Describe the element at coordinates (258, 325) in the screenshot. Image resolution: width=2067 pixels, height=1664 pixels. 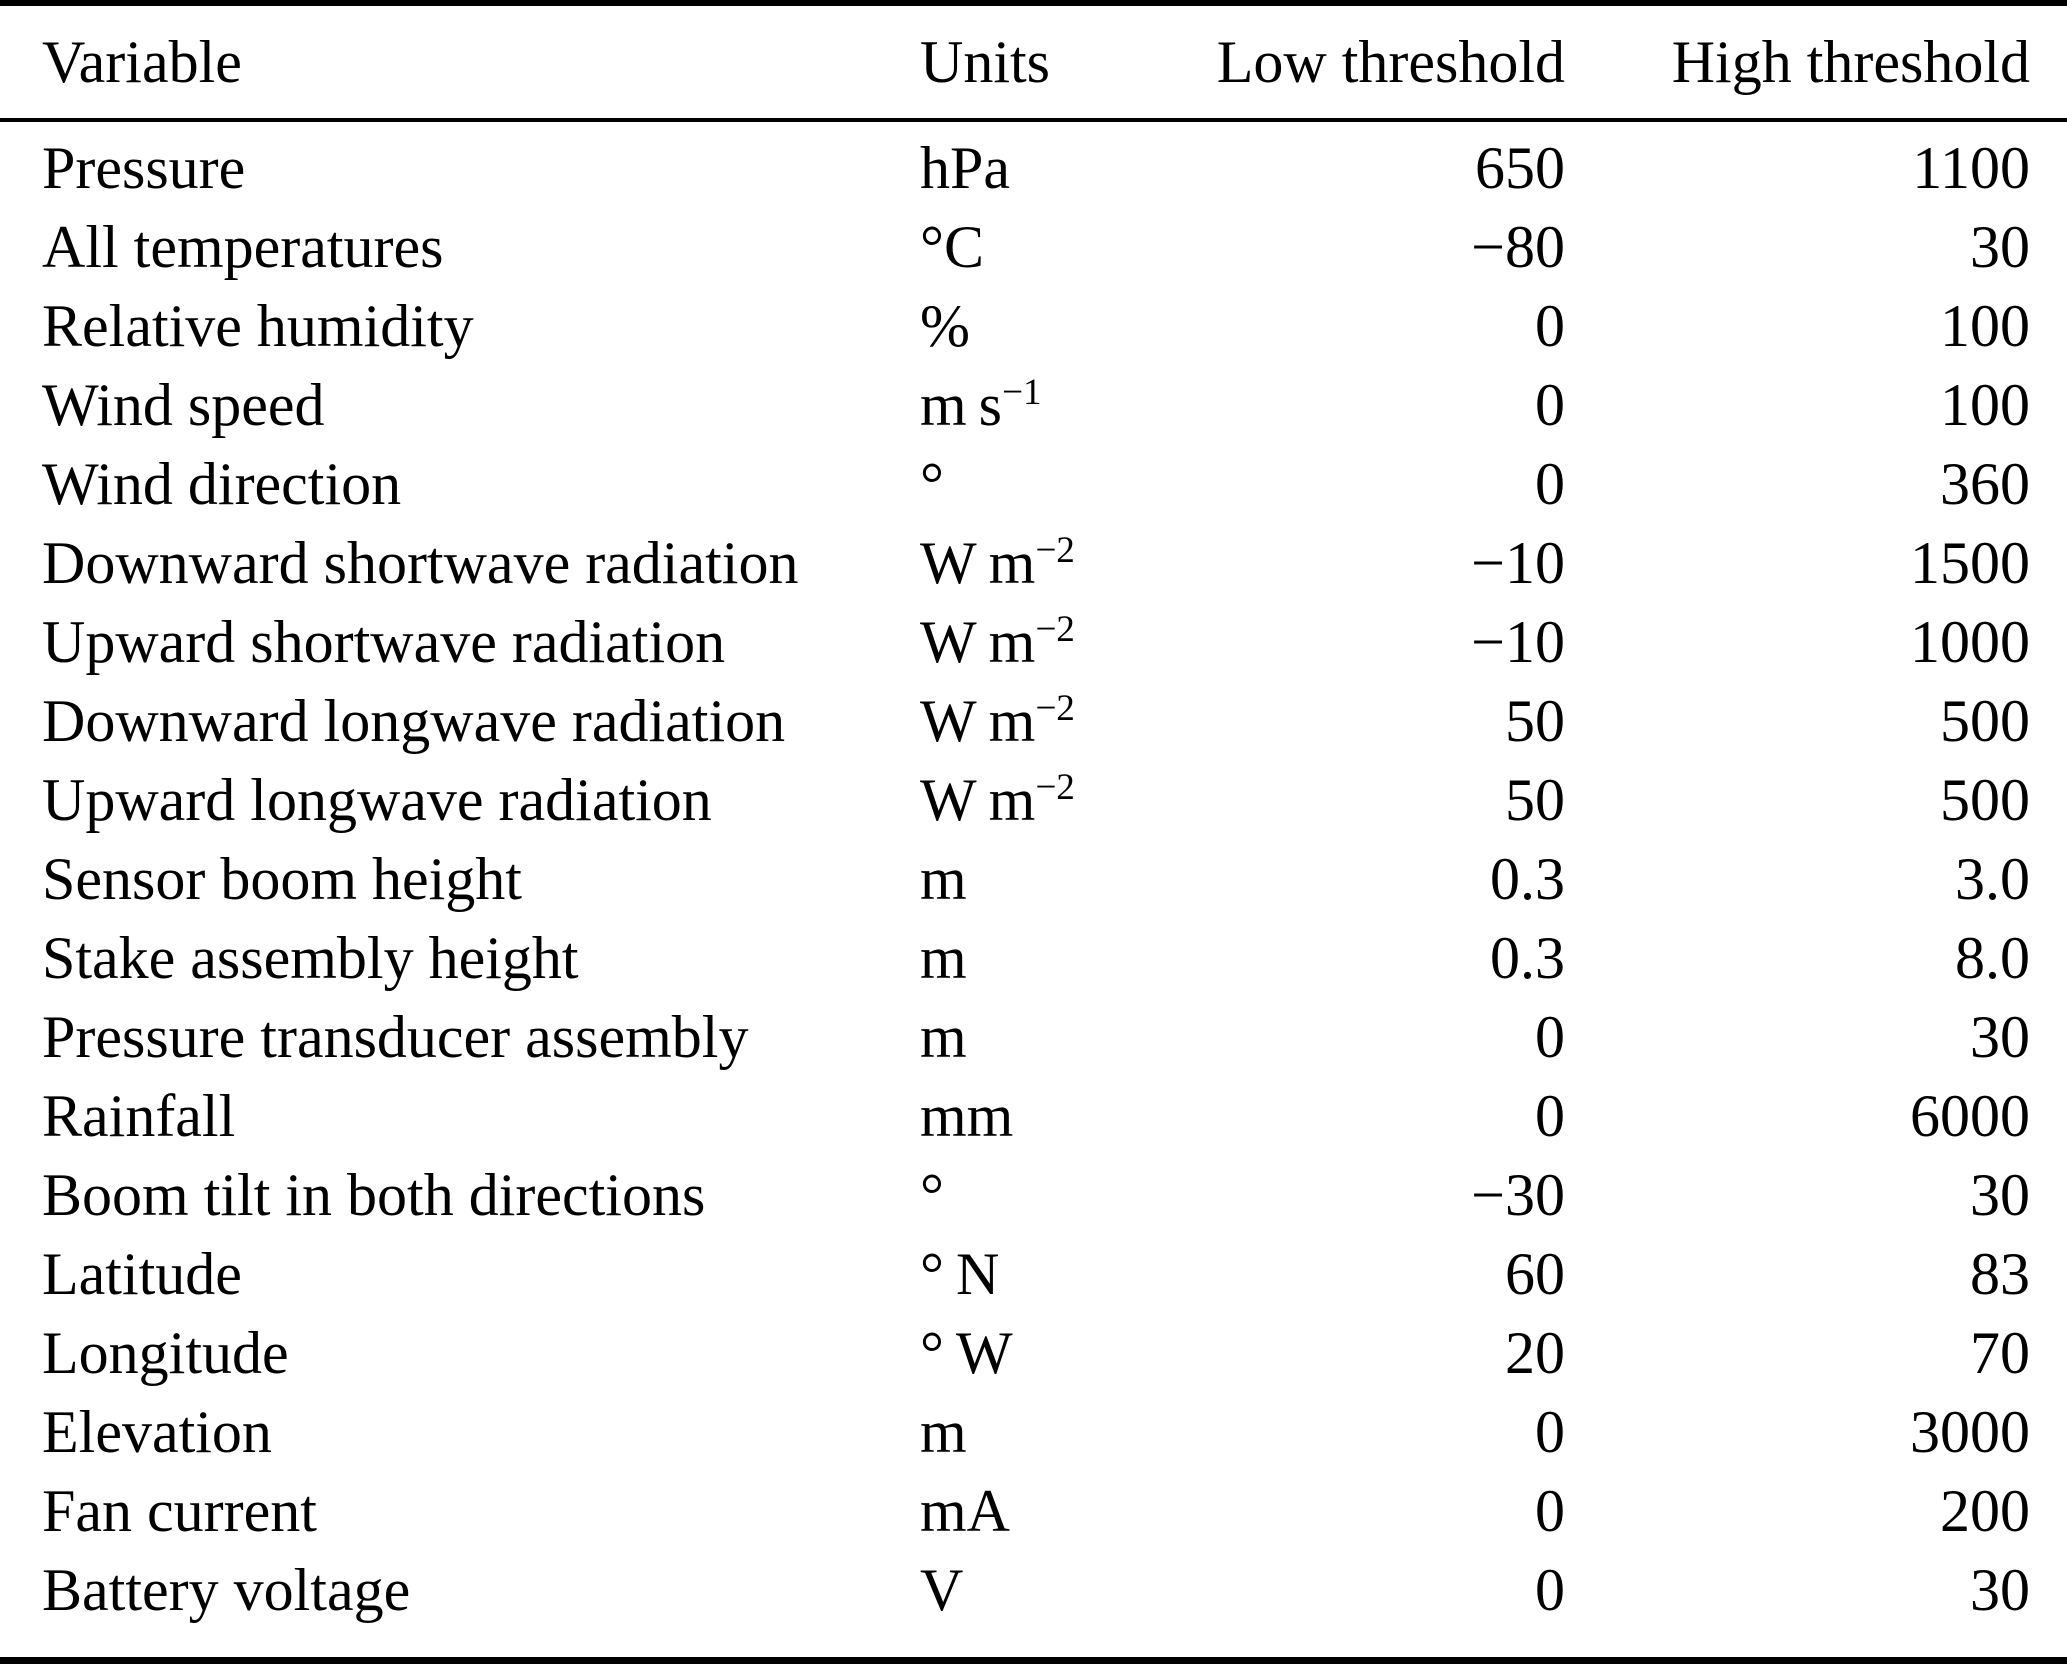
I see `variable-cell: Relative humidity` at that location.